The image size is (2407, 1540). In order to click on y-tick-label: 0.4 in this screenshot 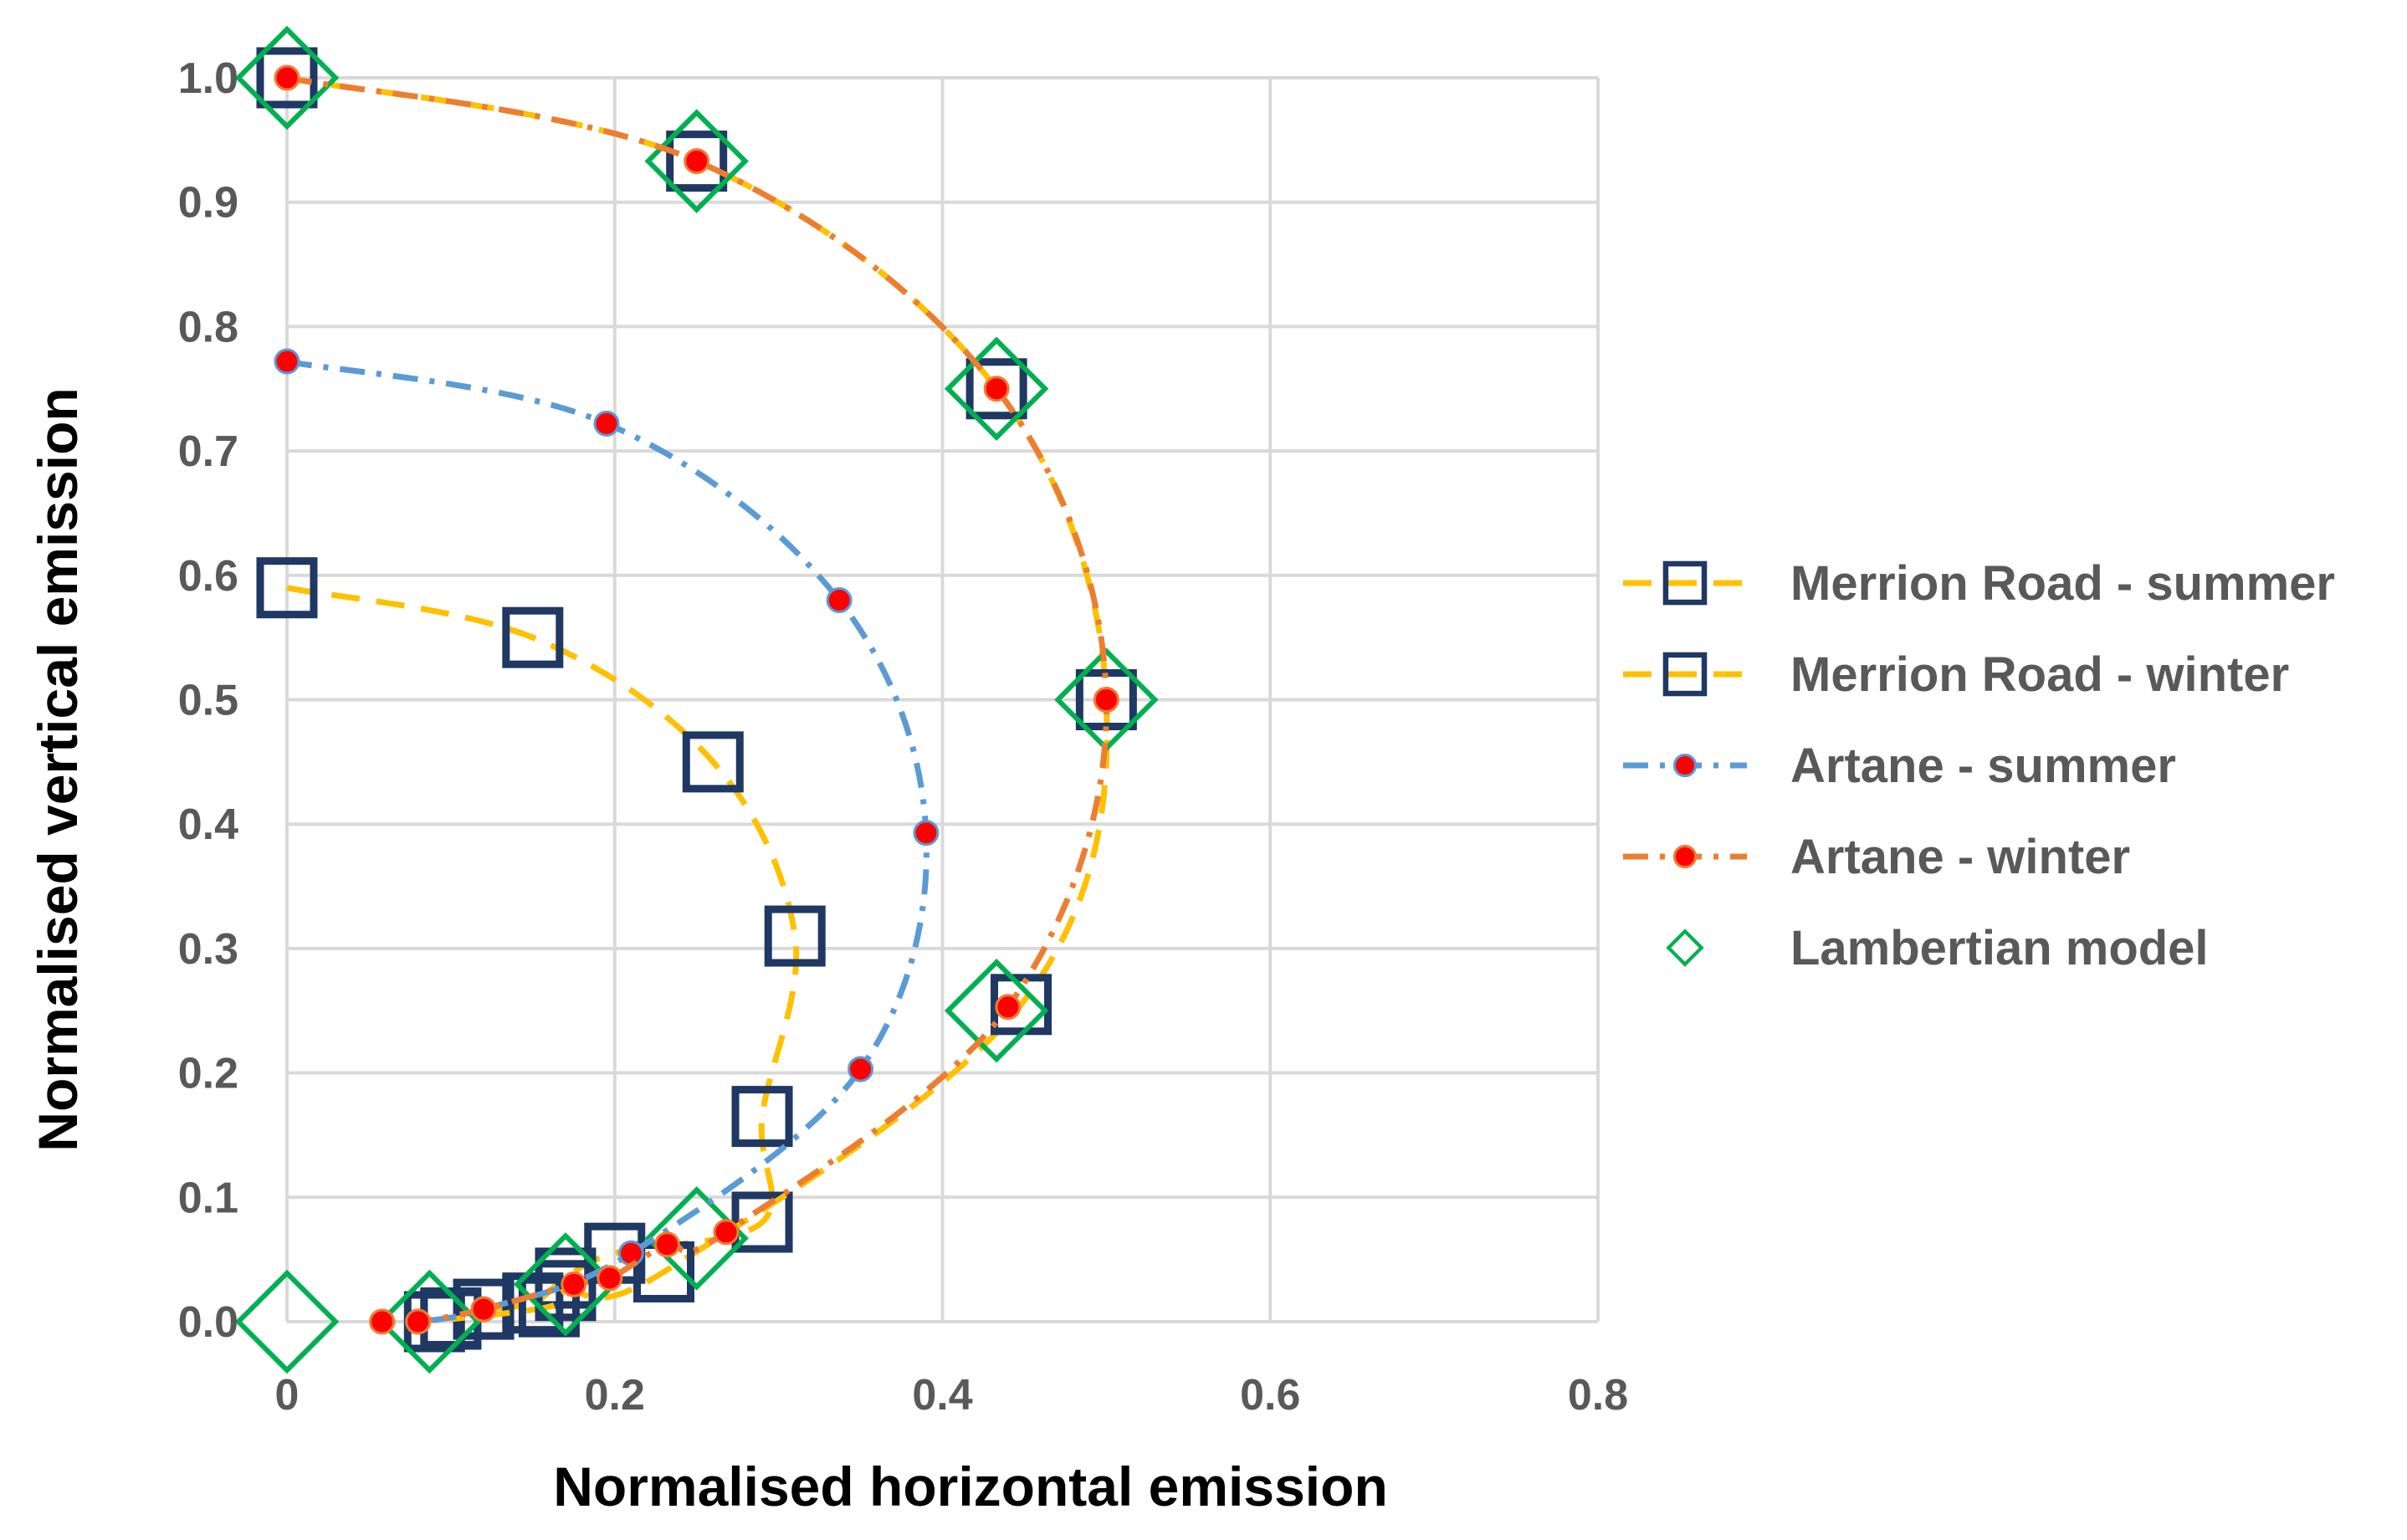, I will do `click(208, 825)`.